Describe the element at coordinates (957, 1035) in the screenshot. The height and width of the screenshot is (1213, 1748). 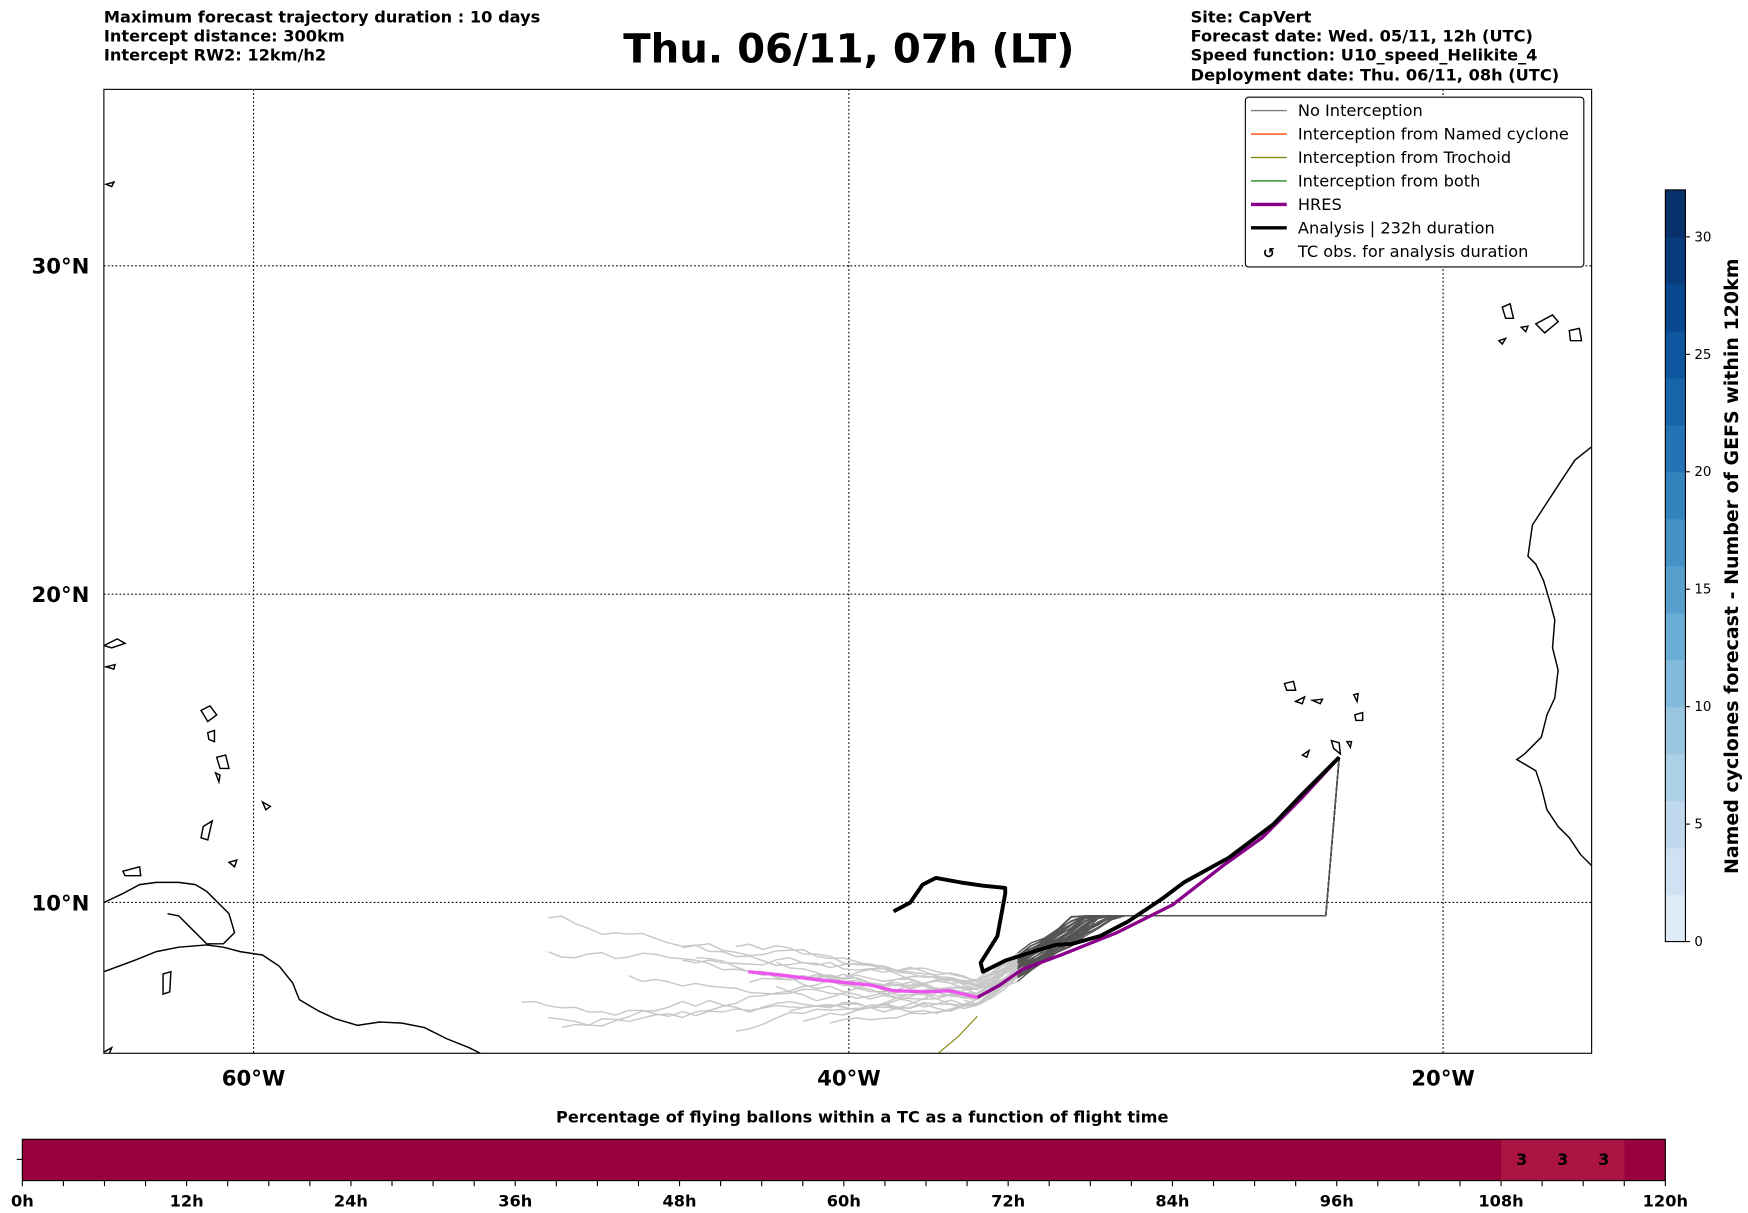
I see `trochoid-interception-track` at that location.